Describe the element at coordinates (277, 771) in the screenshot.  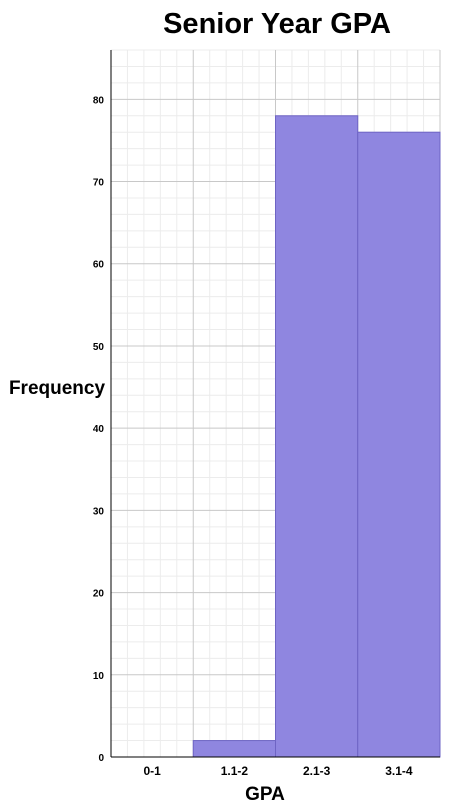
I see `x-axis-ticks: 0-1 1.1-2 2.1-3 3.1-4` at that location.